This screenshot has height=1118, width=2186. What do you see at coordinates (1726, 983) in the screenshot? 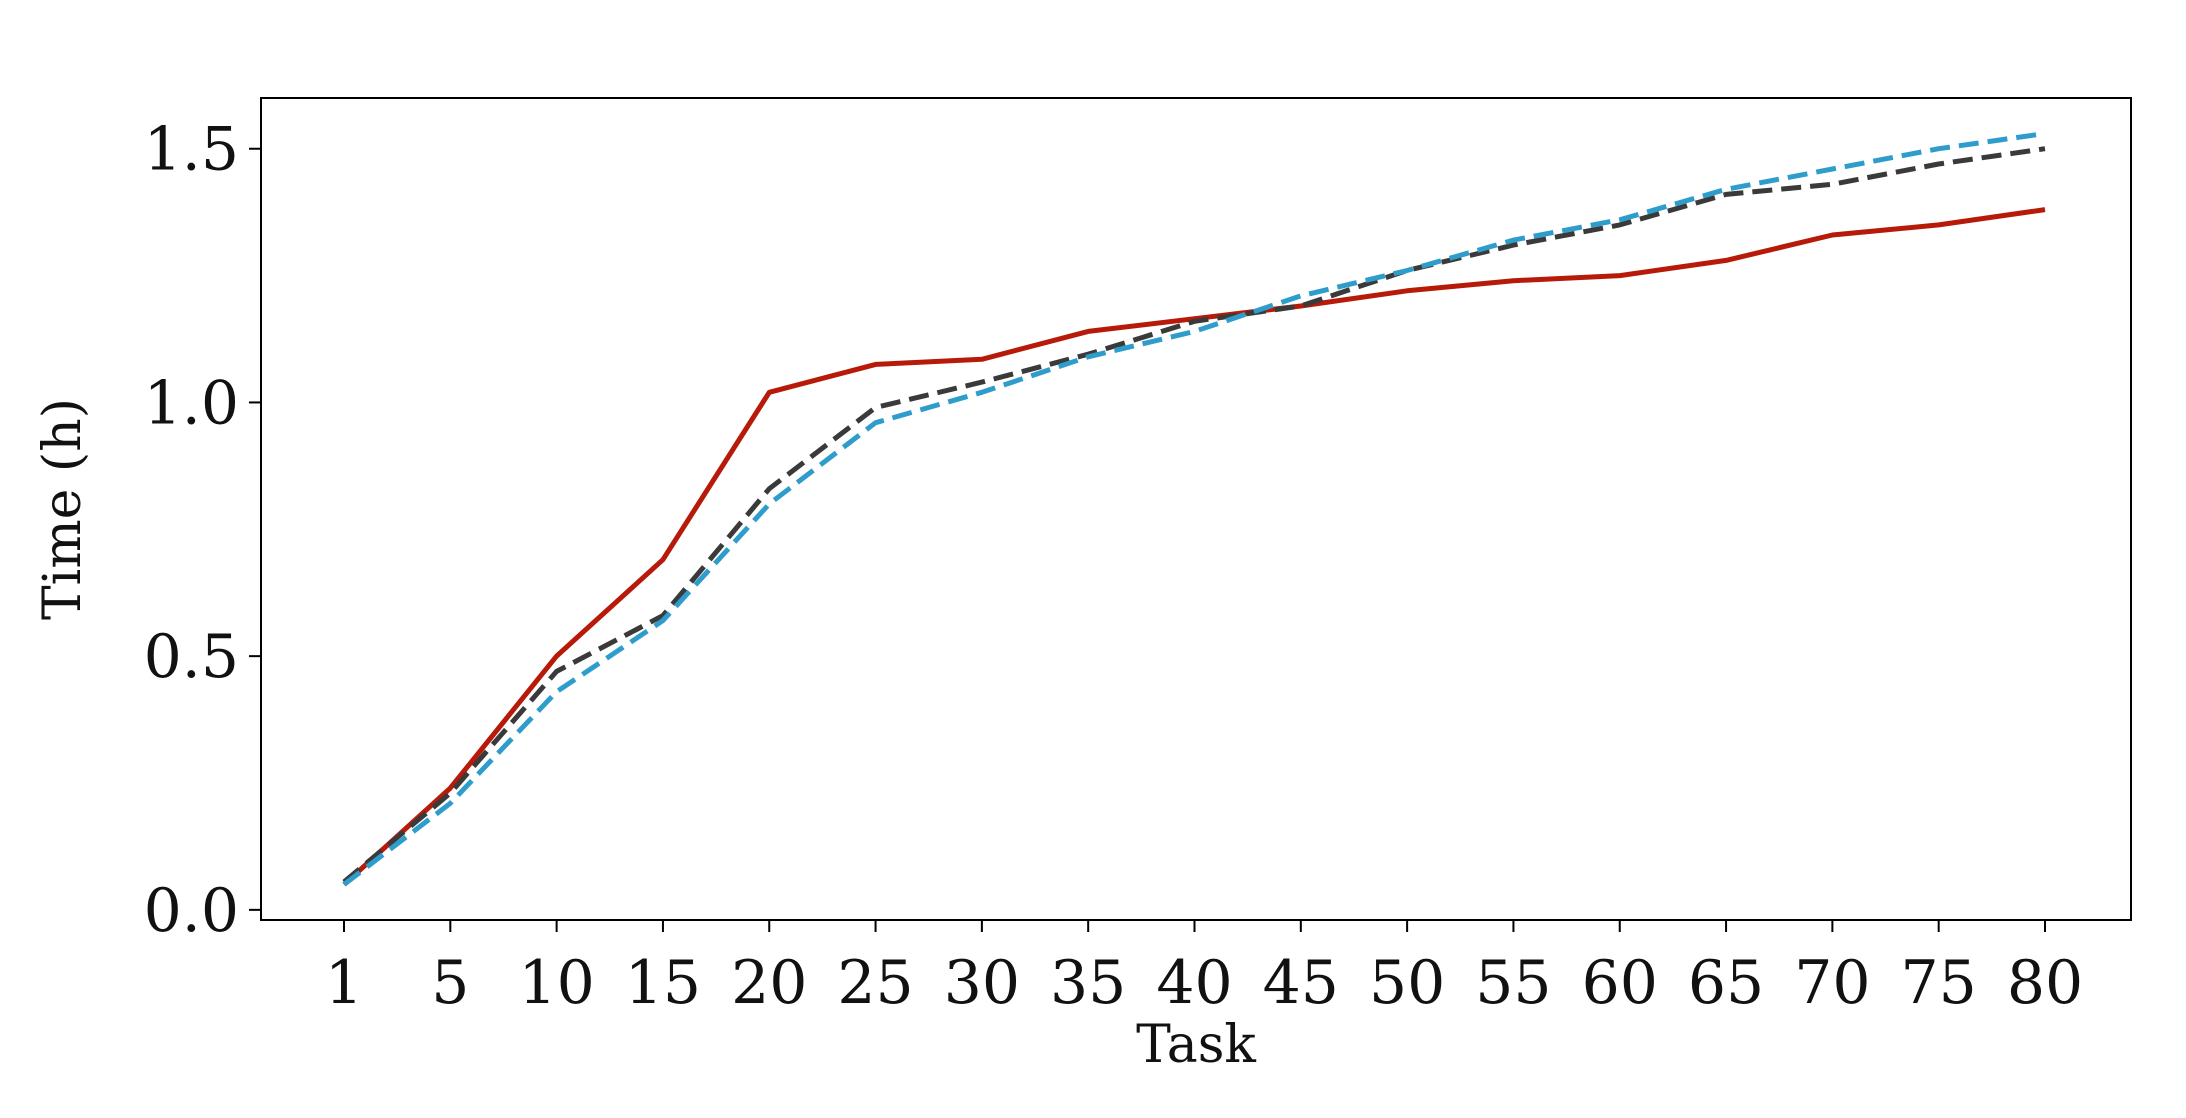
I see `x-tick-label: 65` at bounding box center [1726, 983].